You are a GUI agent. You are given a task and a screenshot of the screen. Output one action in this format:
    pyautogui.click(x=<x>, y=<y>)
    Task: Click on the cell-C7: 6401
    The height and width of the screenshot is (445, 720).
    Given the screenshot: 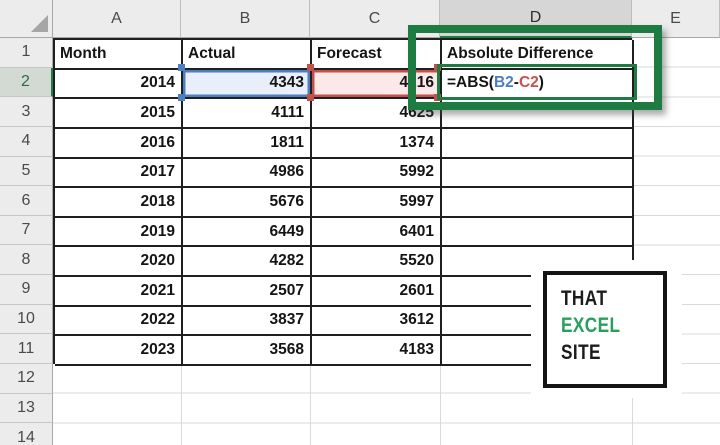 What is the action you would take?
    pyautogui.click(x=377, y=232)
    